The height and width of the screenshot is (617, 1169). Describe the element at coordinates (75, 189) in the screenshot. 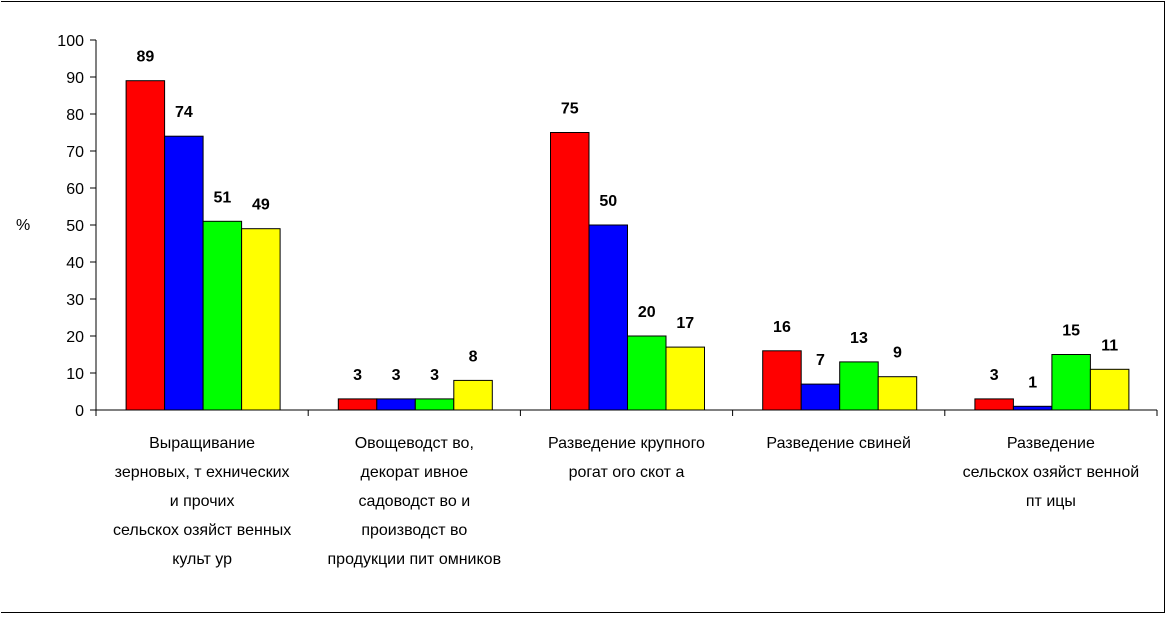

I see `y-tick-label: 60` at that location.